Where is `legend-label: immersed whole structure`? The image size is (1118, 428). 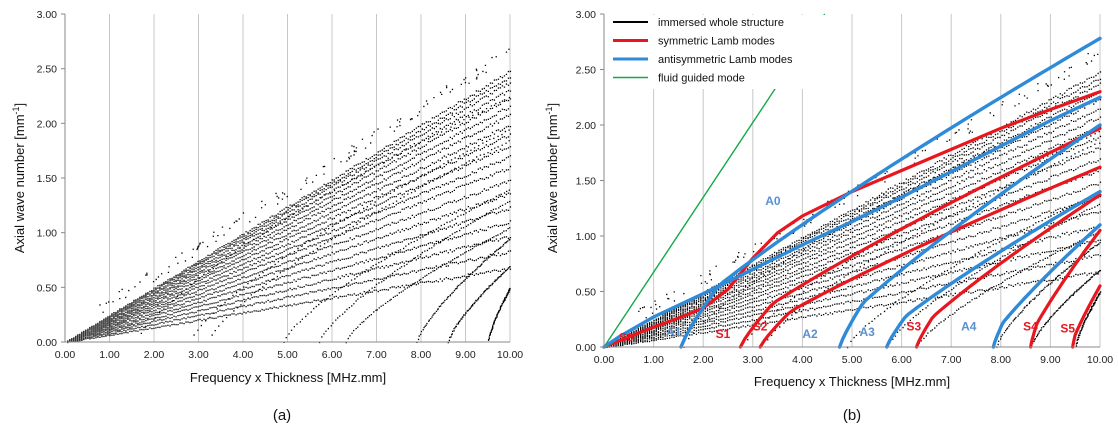
legend-label: immersed whole structure is located at coordinates (721, 23).